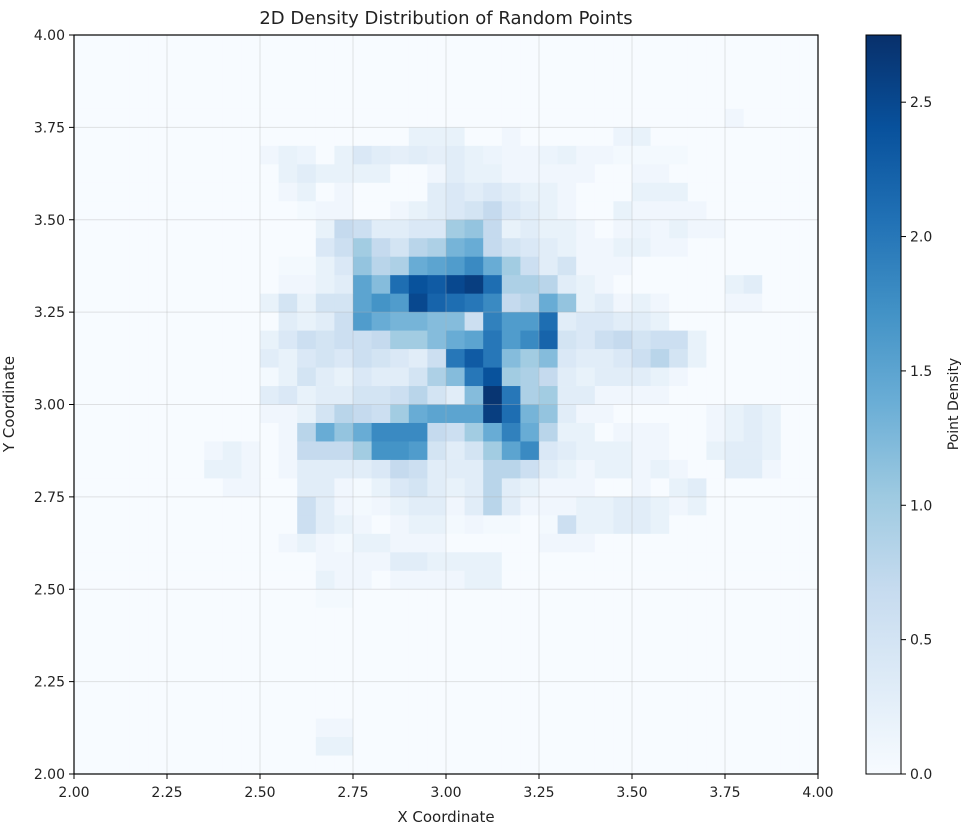 This screenshot has height=836, width=975. Describe the element at coordinates (49, 313) in the screenshot. I see `y-tick-label: 3.25` at that location.